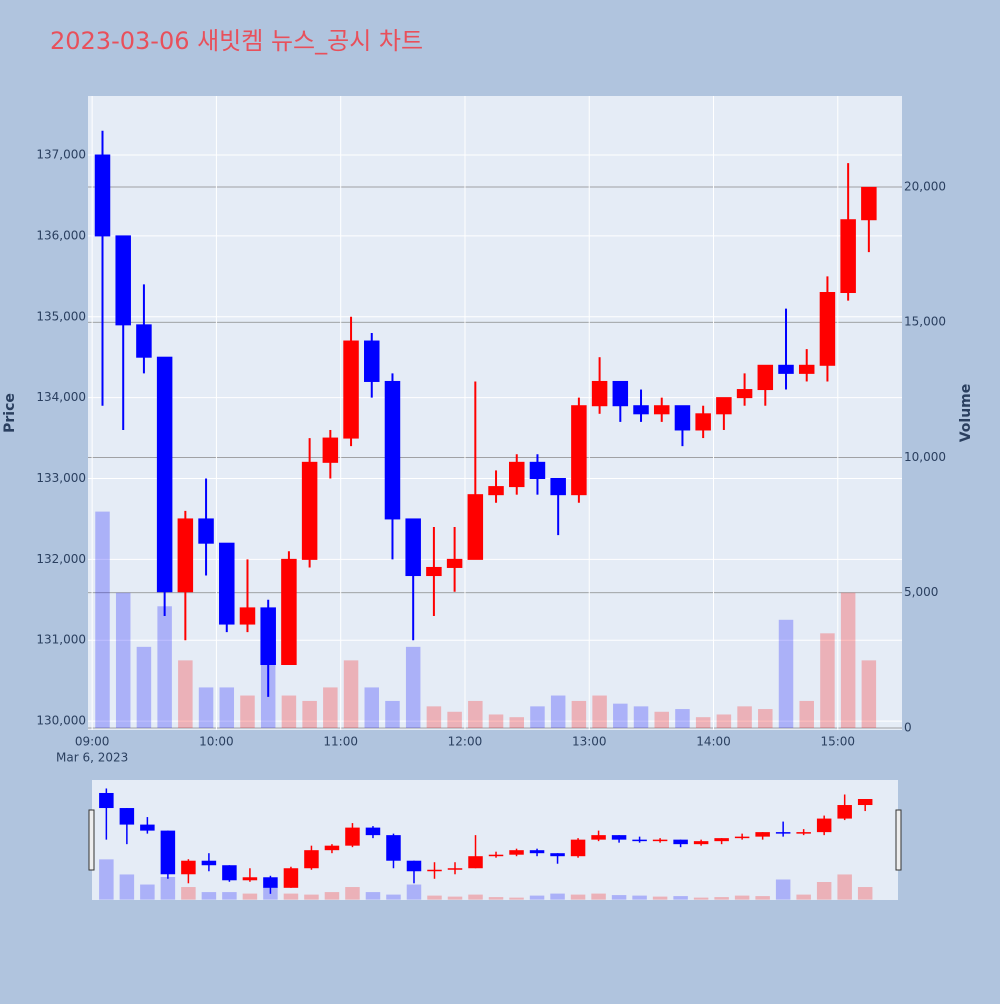 The width and height of the screenshot is (1000, 1004). What do you see at coordinates (216, 742) in the screenshot?
I see `x-tick-label: 10:00` at bounding box center [216, 742].